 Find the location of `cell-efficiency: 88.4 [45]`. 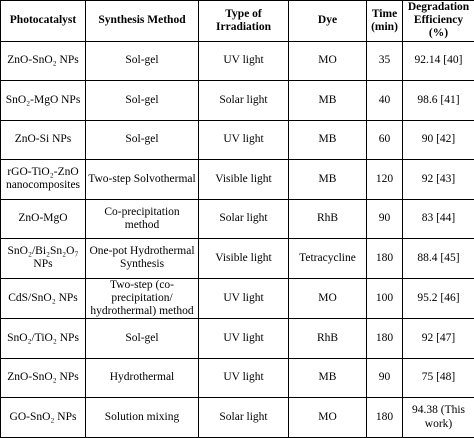

cell-efficiency: 88.4 [45] is located at coordinates (438, 259).